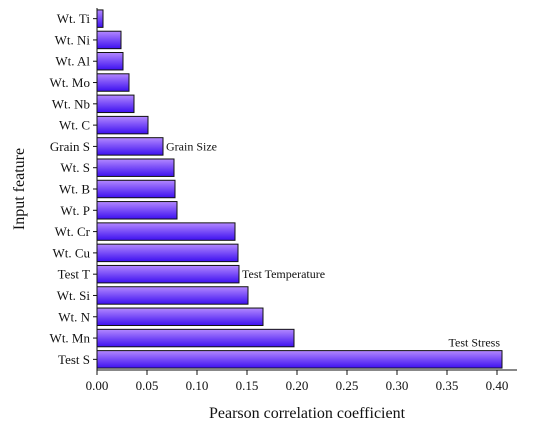  I want to click on bar-wt-cu, so click(167, 253).